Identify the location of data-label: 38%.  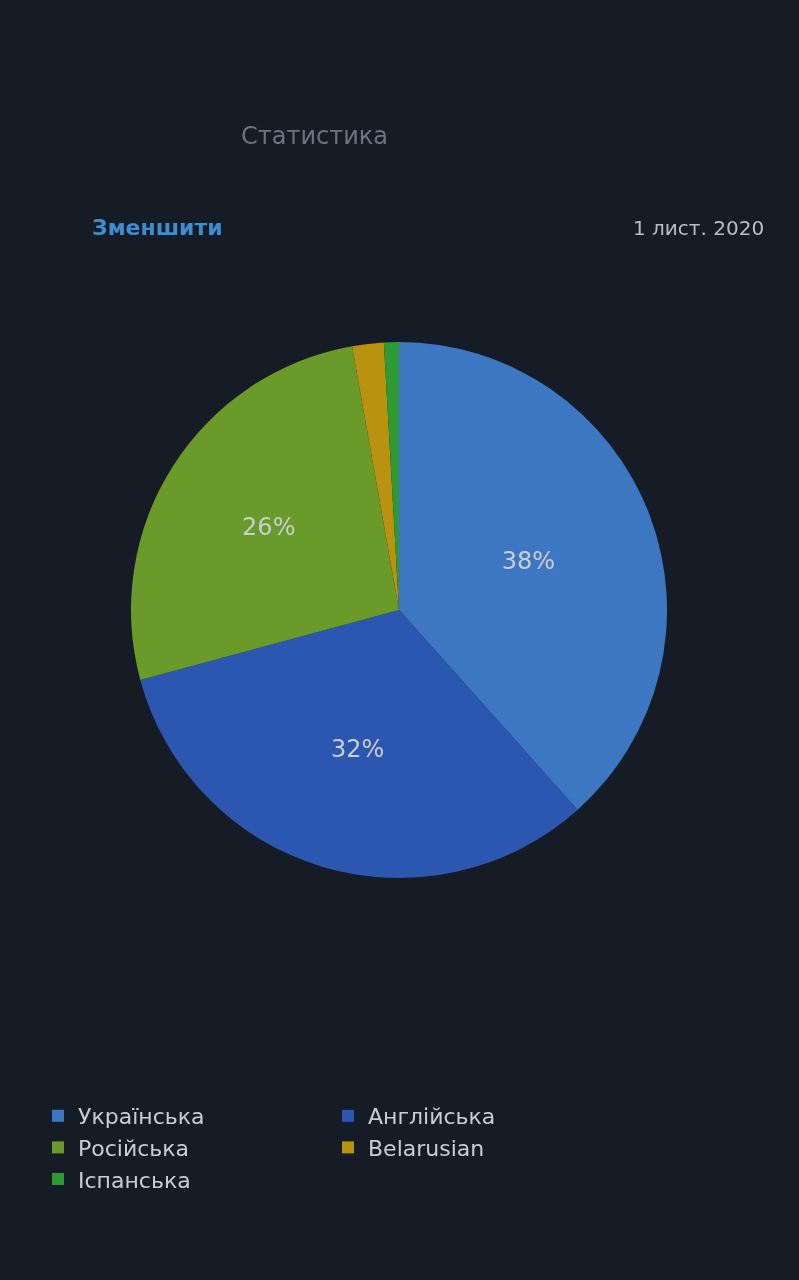
(528, 560).